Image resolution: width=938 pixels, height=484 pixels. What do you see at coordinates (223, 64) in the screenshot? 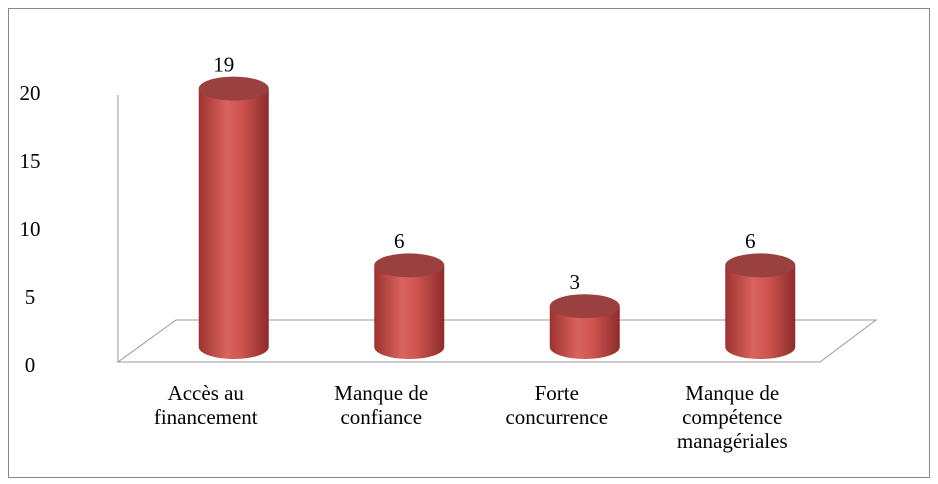
I see `value-label: 19` at bounding box center [223, 64].